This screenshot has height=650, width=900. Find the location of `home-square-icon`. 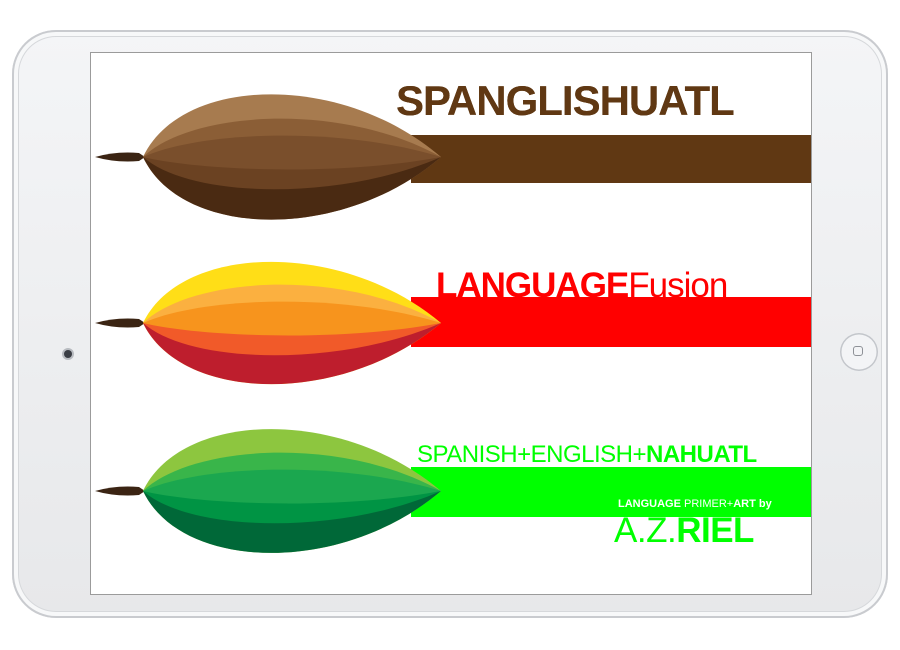

home-square-icon is located at coordinates (858, 351).